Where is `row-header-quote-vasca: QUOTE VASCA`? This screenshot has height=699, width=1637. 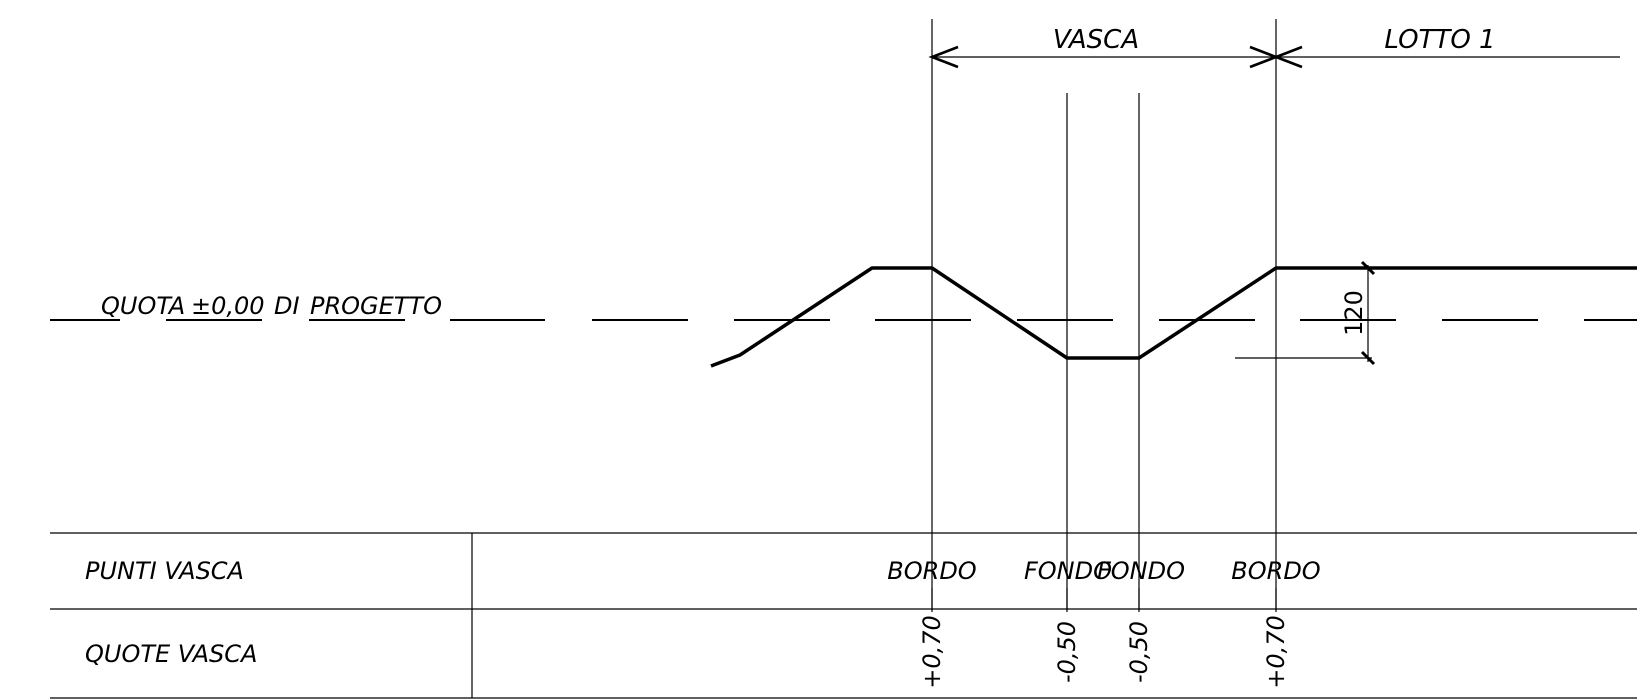
row-header-quote-vasca: QUOTE VASCA is located at coordinates (171, 654).